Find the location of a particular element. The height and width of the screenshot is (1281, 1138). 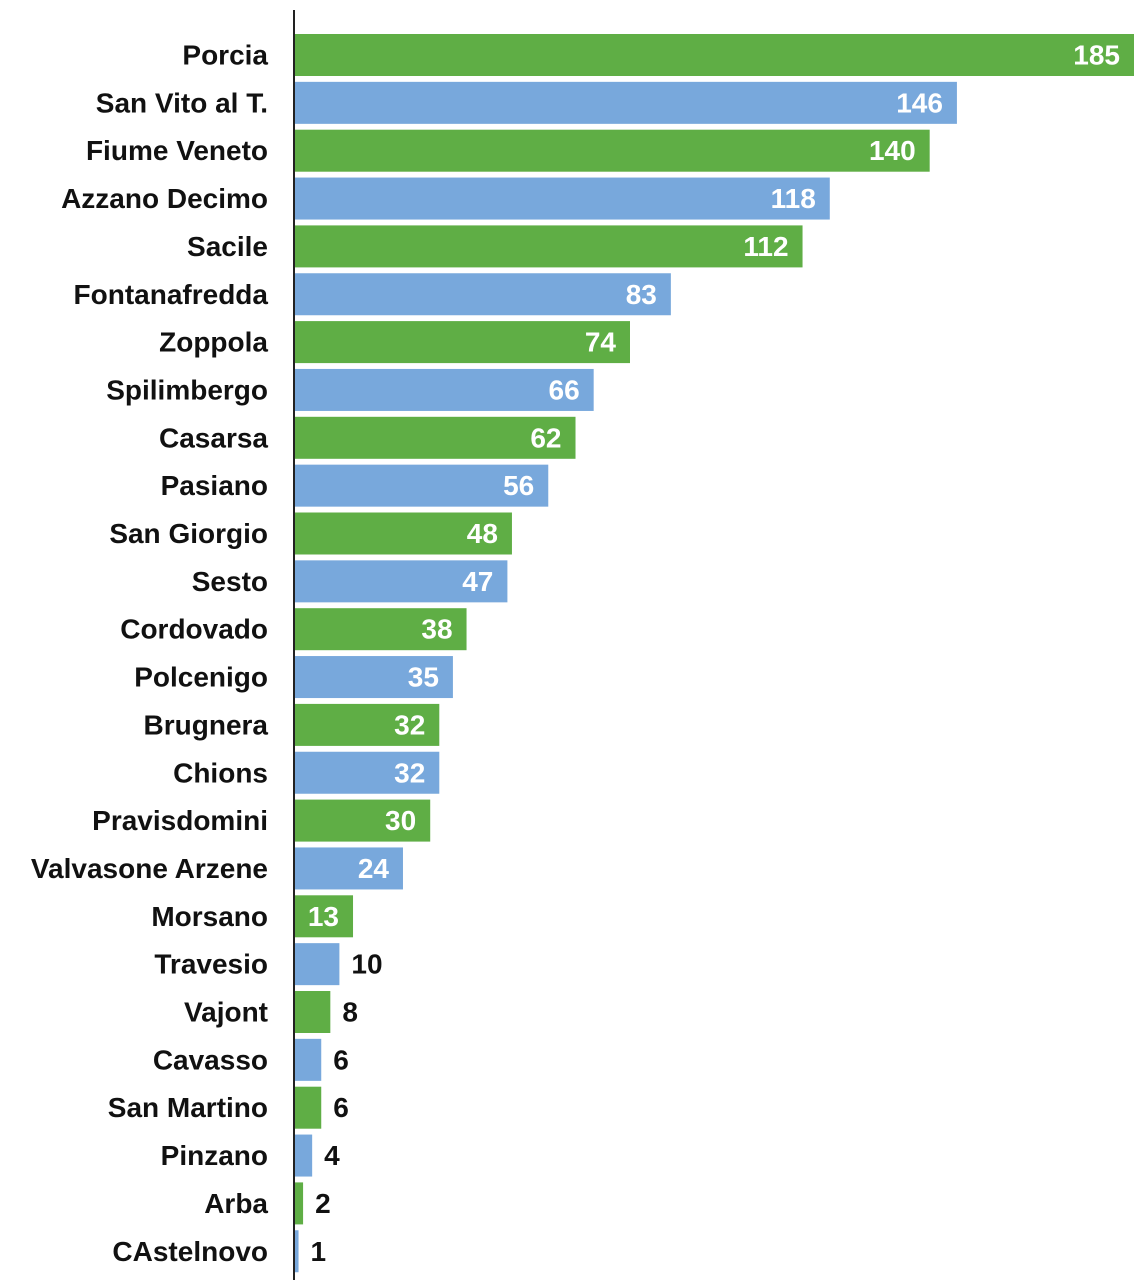

category-label-morsano: Morsano is located at coordinates (209, 916).